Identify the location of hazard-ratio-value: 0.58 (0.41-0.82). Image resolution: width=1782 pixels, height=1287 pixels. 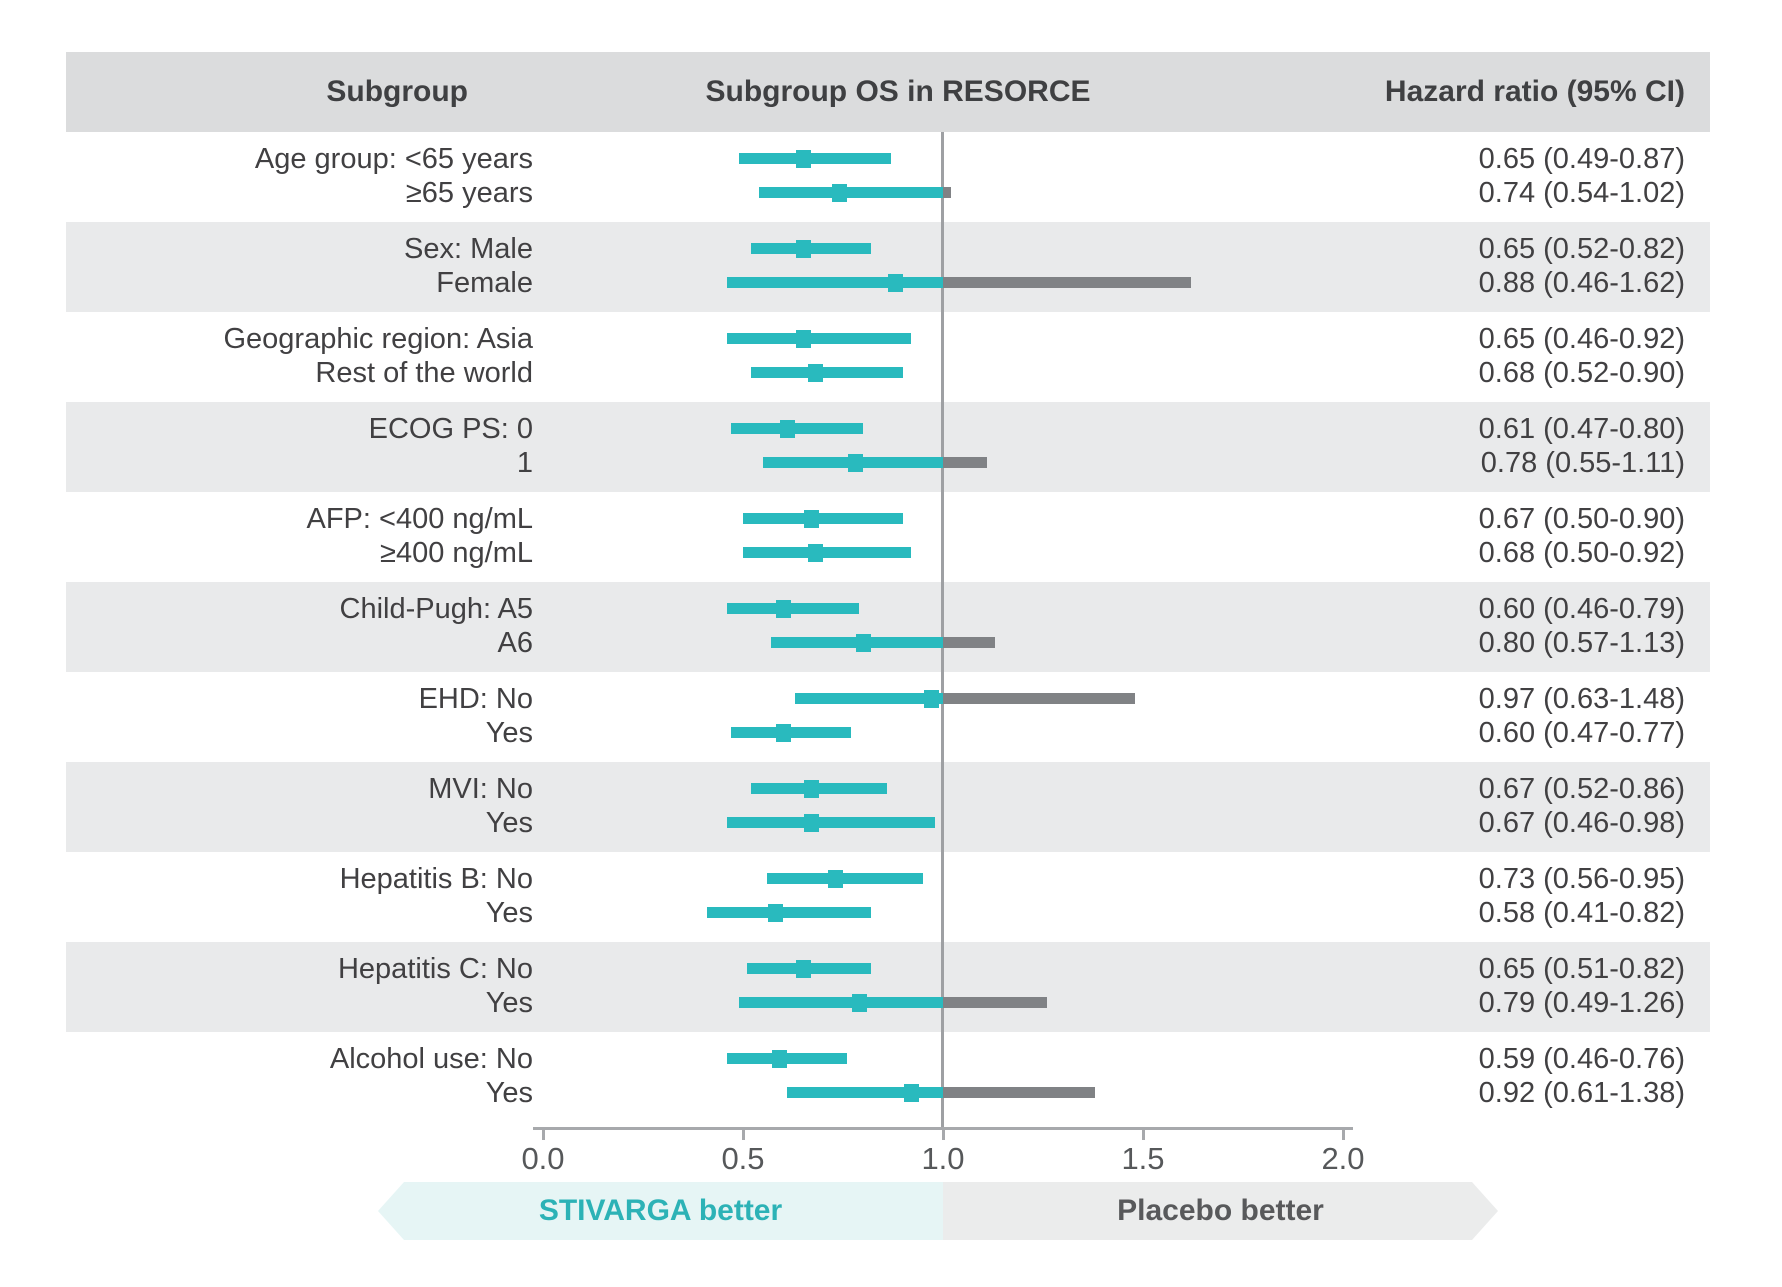
(1581, 913).